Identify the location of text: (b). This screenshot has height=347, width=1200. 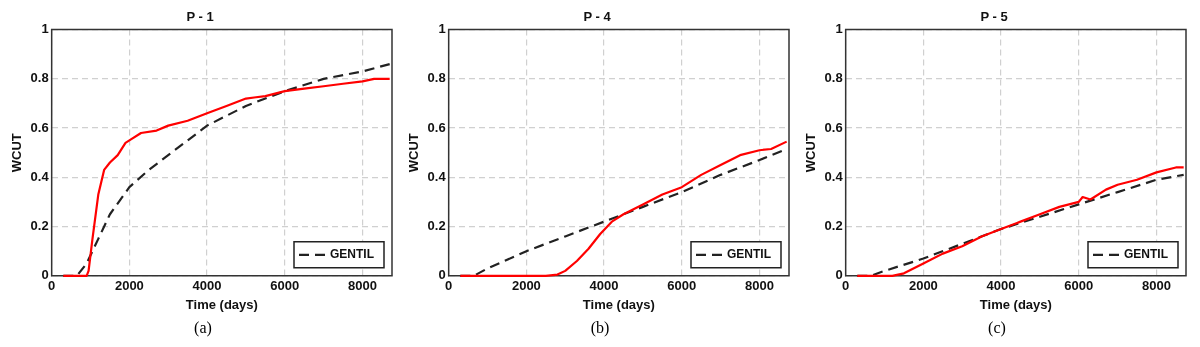
(600, 328).